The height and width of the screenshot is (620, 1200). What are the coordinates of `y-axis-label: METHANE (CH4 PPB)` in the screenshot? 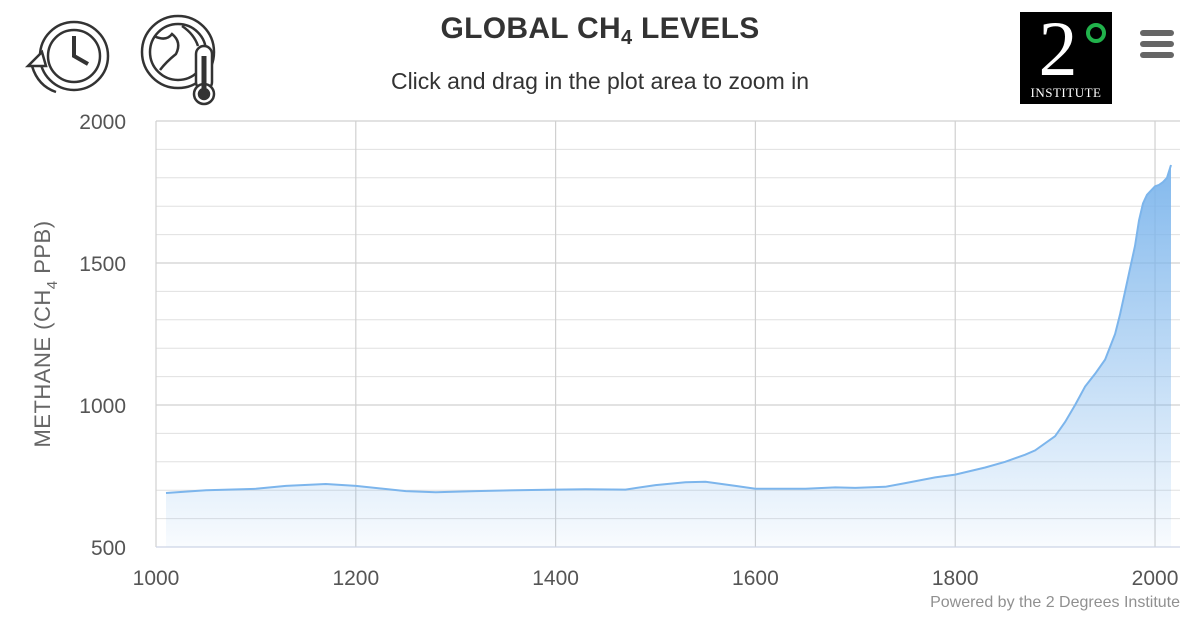 It's located at (45, 333).